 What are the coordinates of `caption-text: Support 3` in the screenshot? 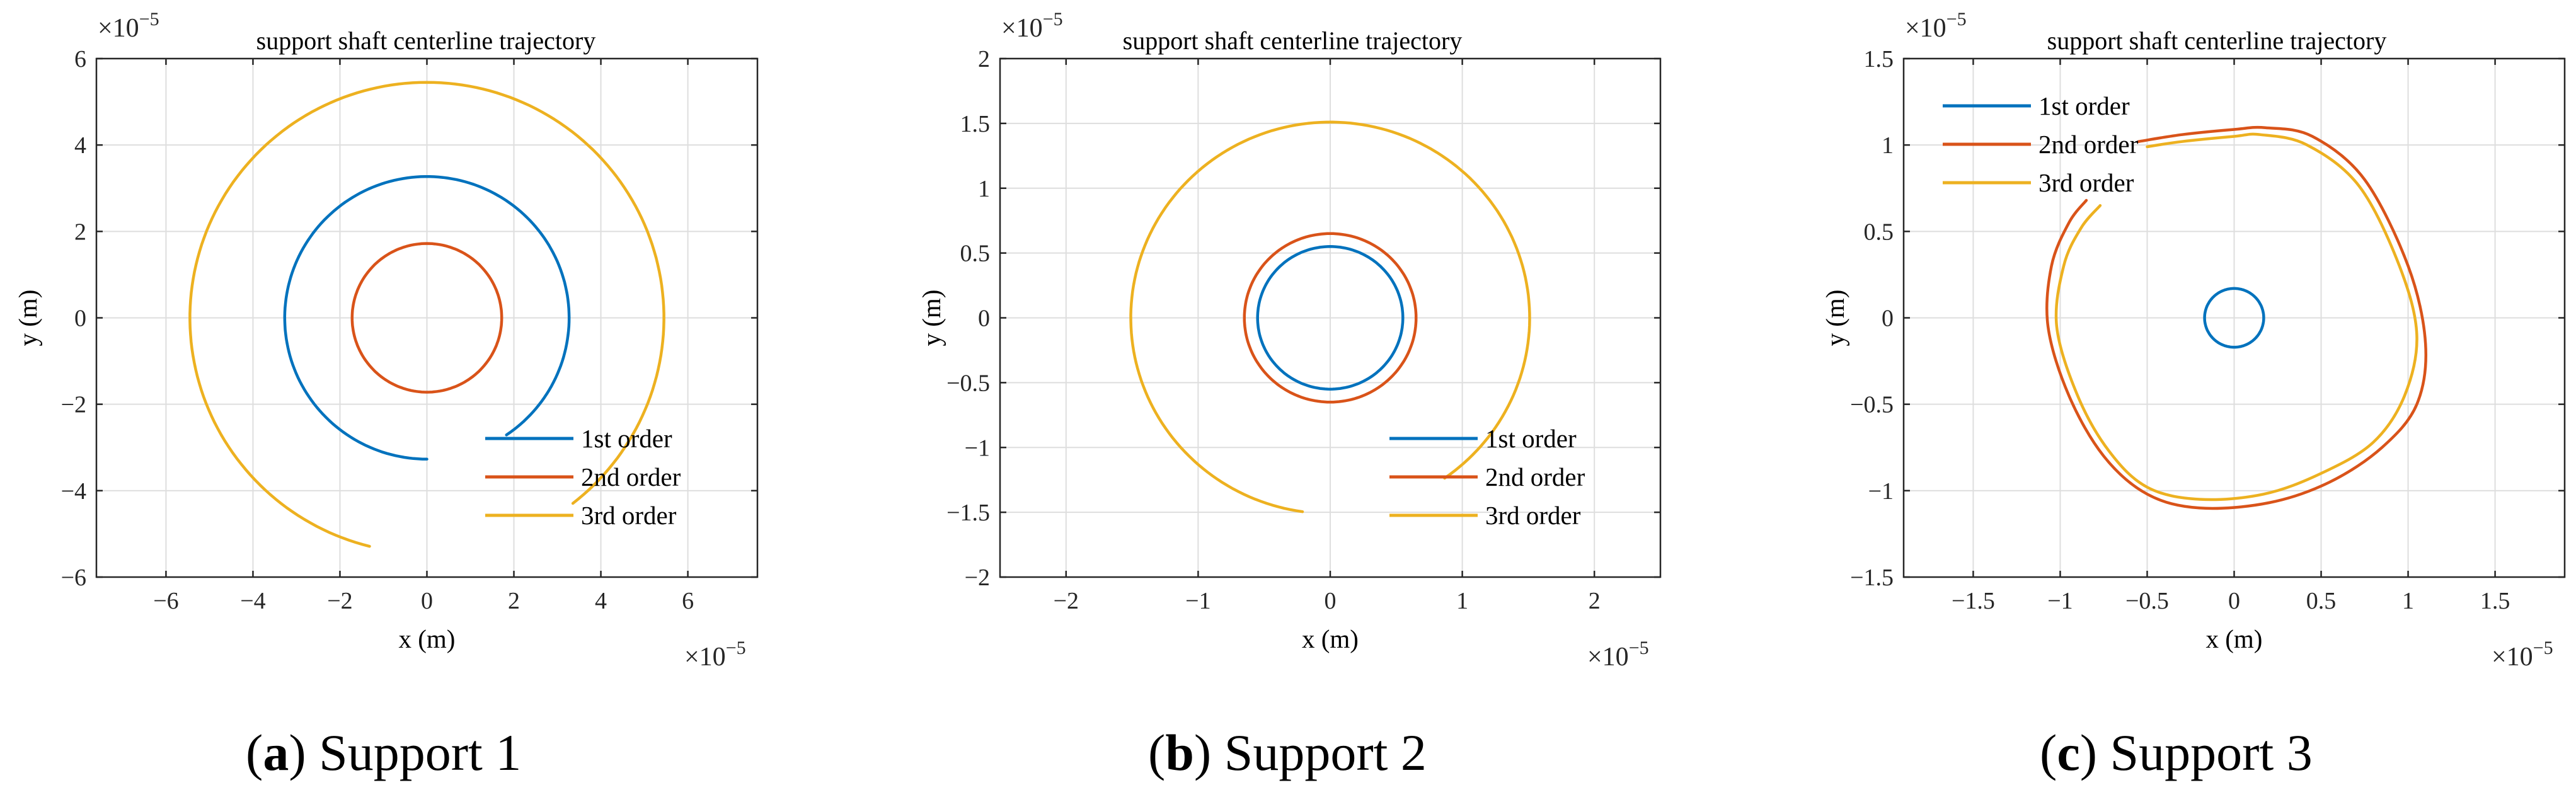 It's located at (2205, 752).